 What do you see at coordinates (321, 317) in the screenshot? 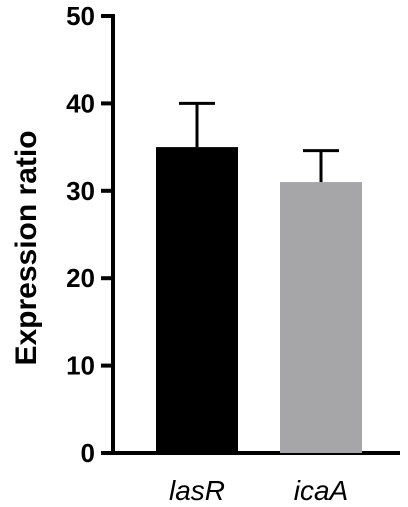
I see `bar-icaA` at bounding box center [321, 317].